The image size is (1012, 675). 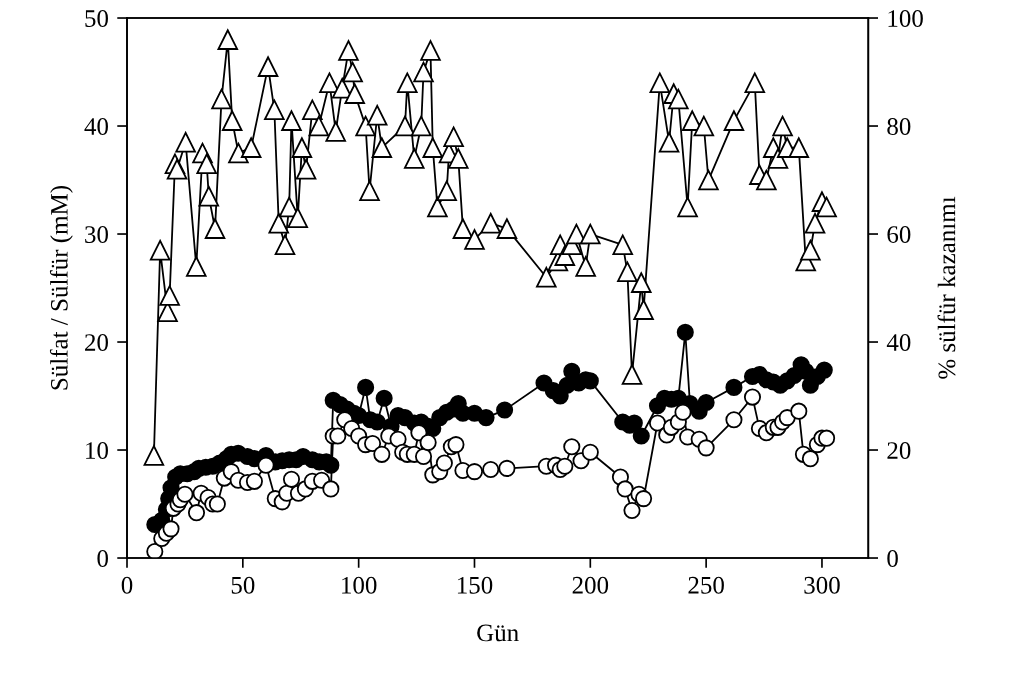 What do you see at coordinates (946, 287) in the screenshot?
I see `y2-axis-title: % sülfür kazanımı` at bounding box center [946, 287].